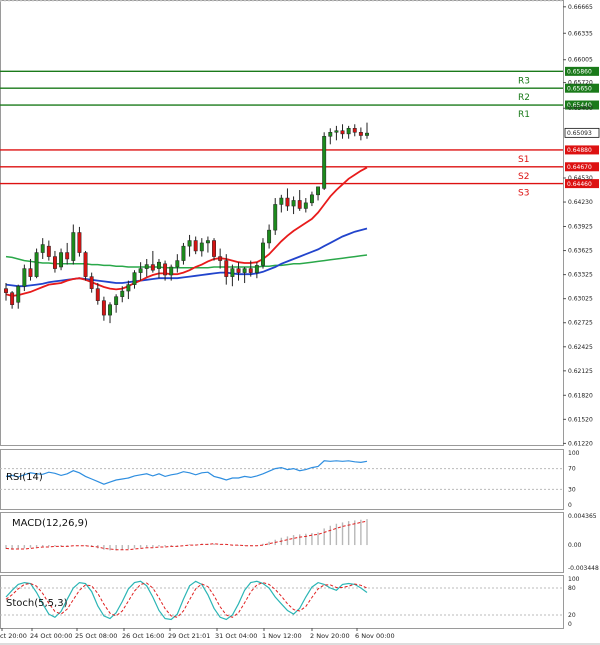 The height and width of the screenshot is (645, 600). Describe the element at coordinates (523, 194) in the screenshot. I see `level-name-s3: S3` at that location.